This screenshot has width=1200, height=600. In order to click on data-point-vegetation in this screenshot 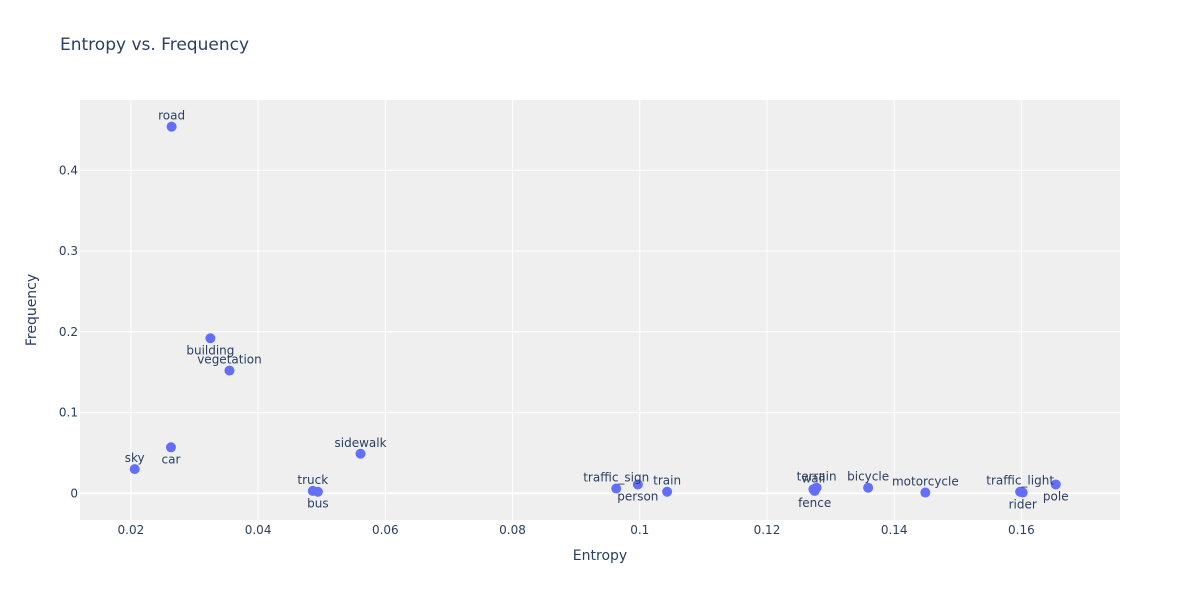, I will do `click(229, 370)`.